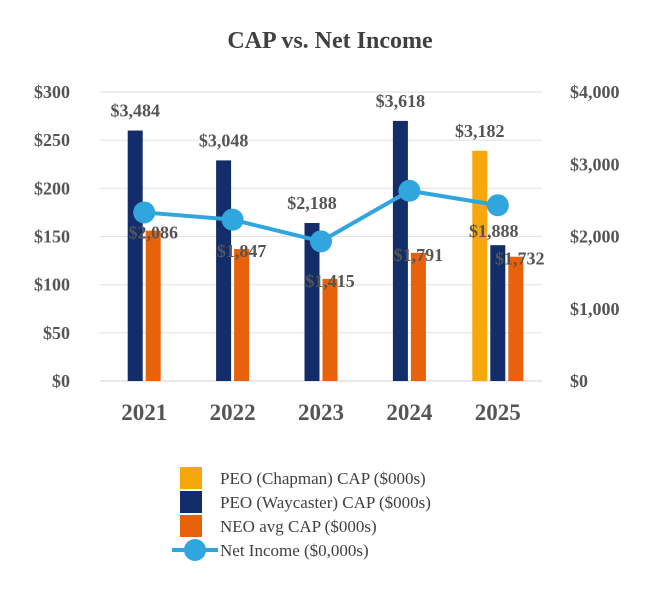  Describe the element at coordinates (232, 219) in the screenshot. I see `net-income-point-2022` at that location.